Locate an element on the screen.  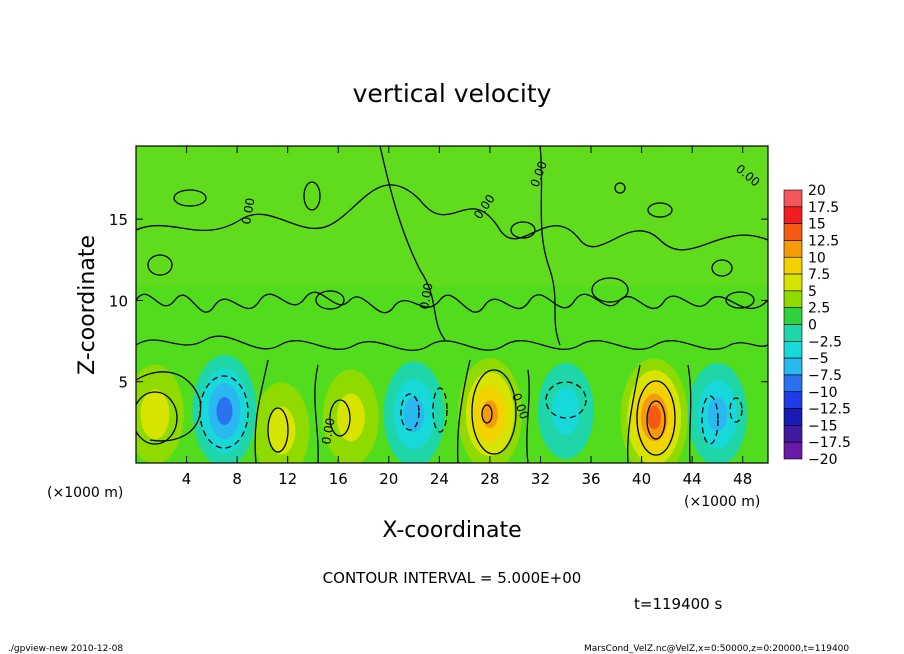
colorbar-label: −20 is located at coordinates (823, 460).